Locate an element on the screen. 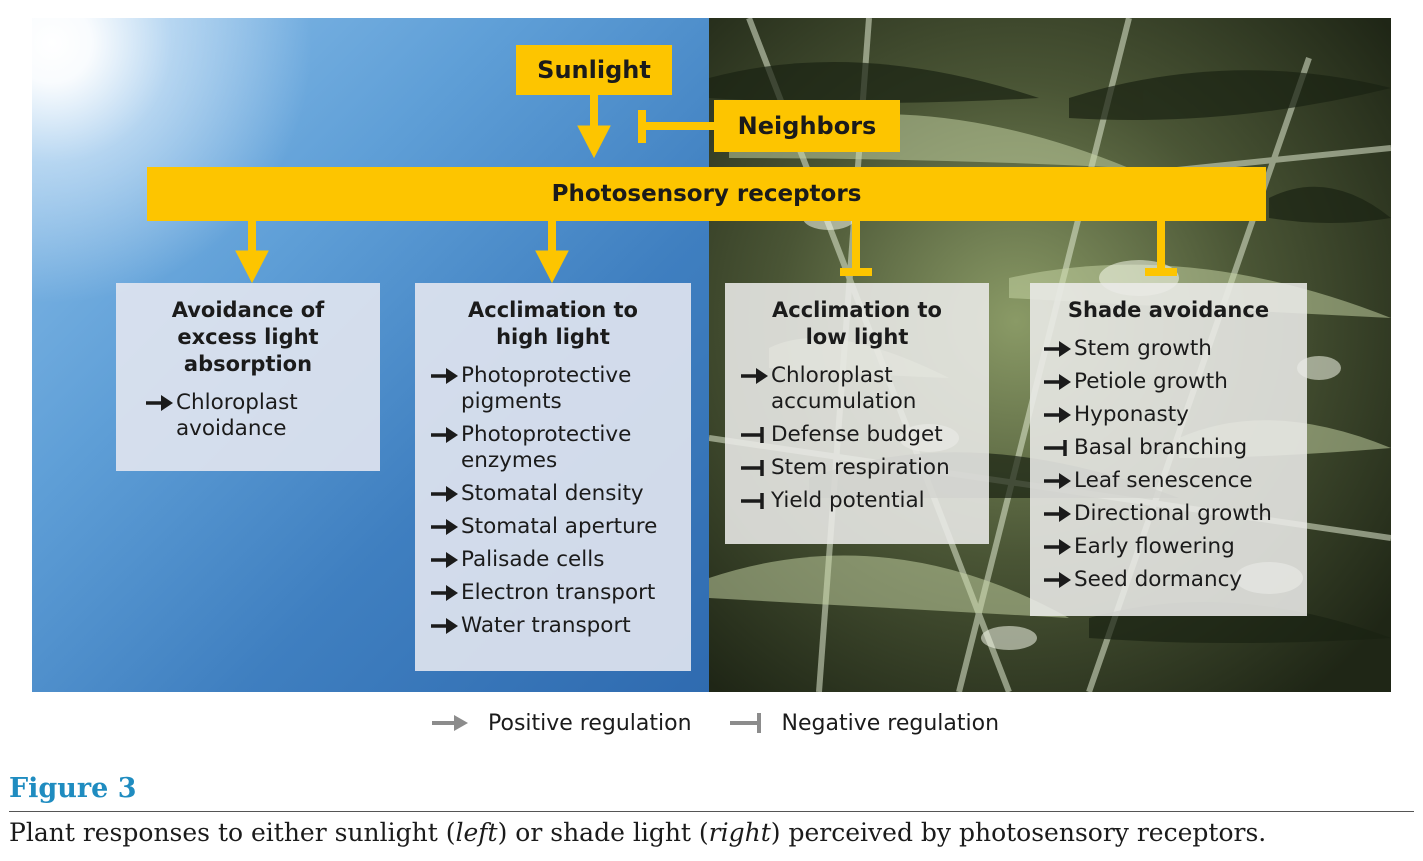 The image size is (1423, 861). positive-regulated-trait: Palisade cells is located at coordinates (560, 560).